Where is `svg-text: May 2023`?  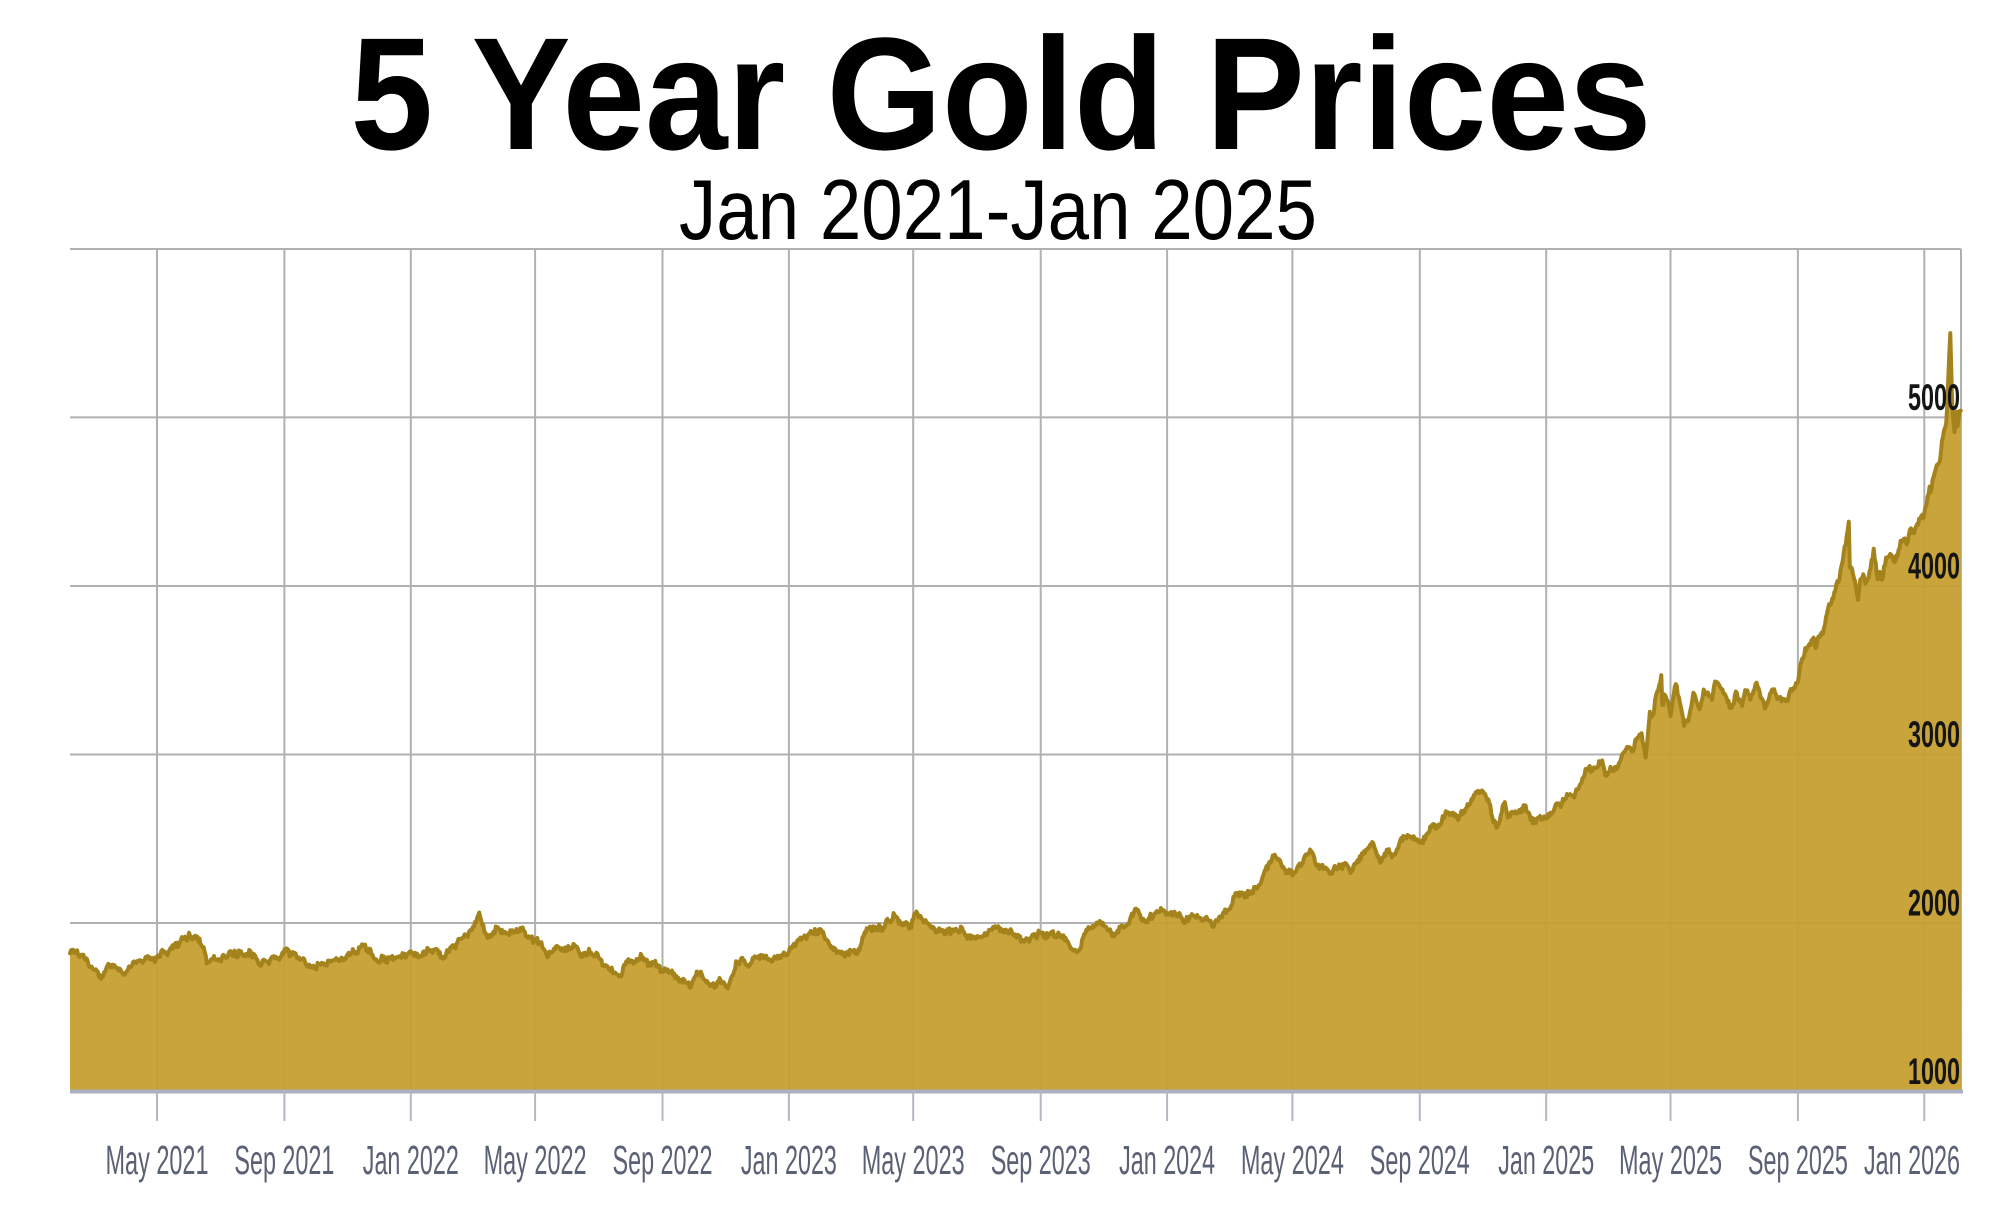 svg-text: May 2023 is located at coordinates (913, 1160).